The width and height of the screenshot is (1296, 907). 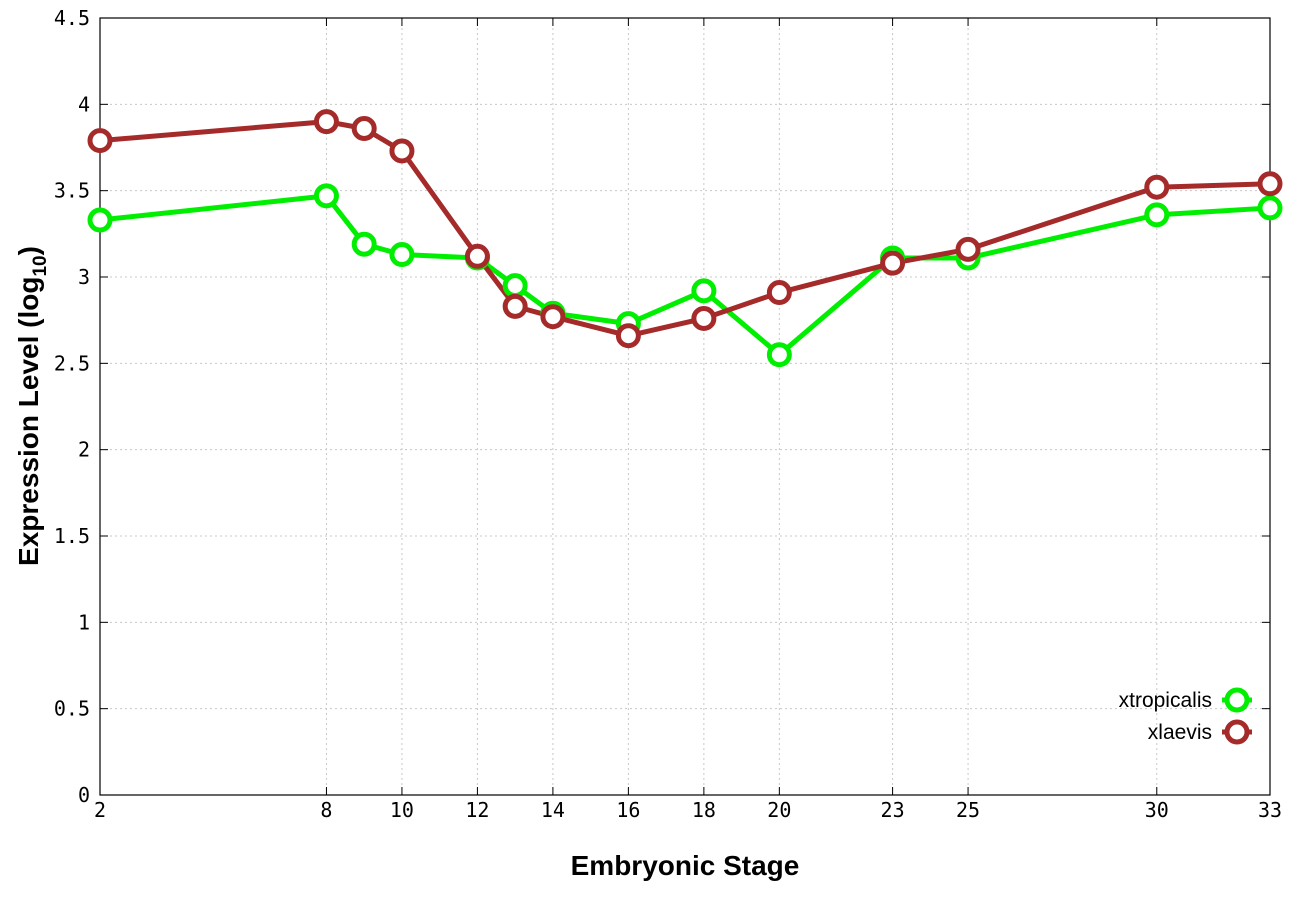 I want to click on x-tick-label: 25, so click(x=968, y=810).